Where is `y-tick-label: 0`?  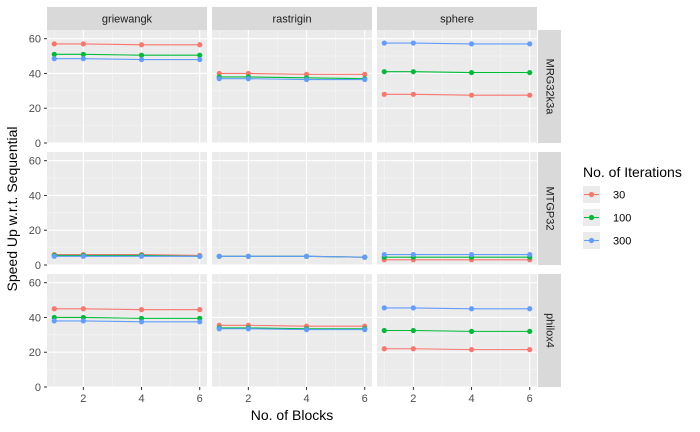
y-tick-label: 0 is located at coordinates (38, 266).